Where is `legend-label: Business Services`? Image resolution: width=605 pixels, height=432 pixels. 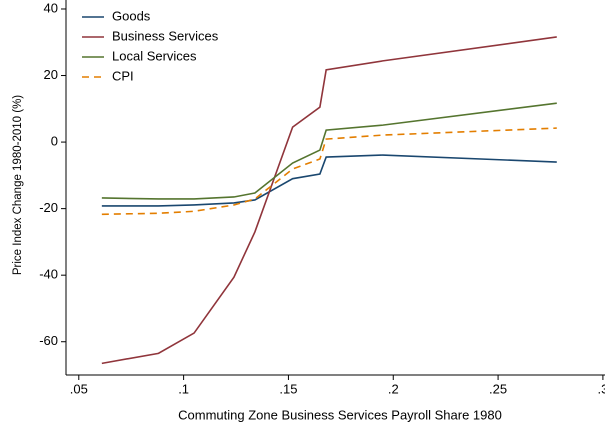
legend-label: Business Services is located at coordinates (165, 35).